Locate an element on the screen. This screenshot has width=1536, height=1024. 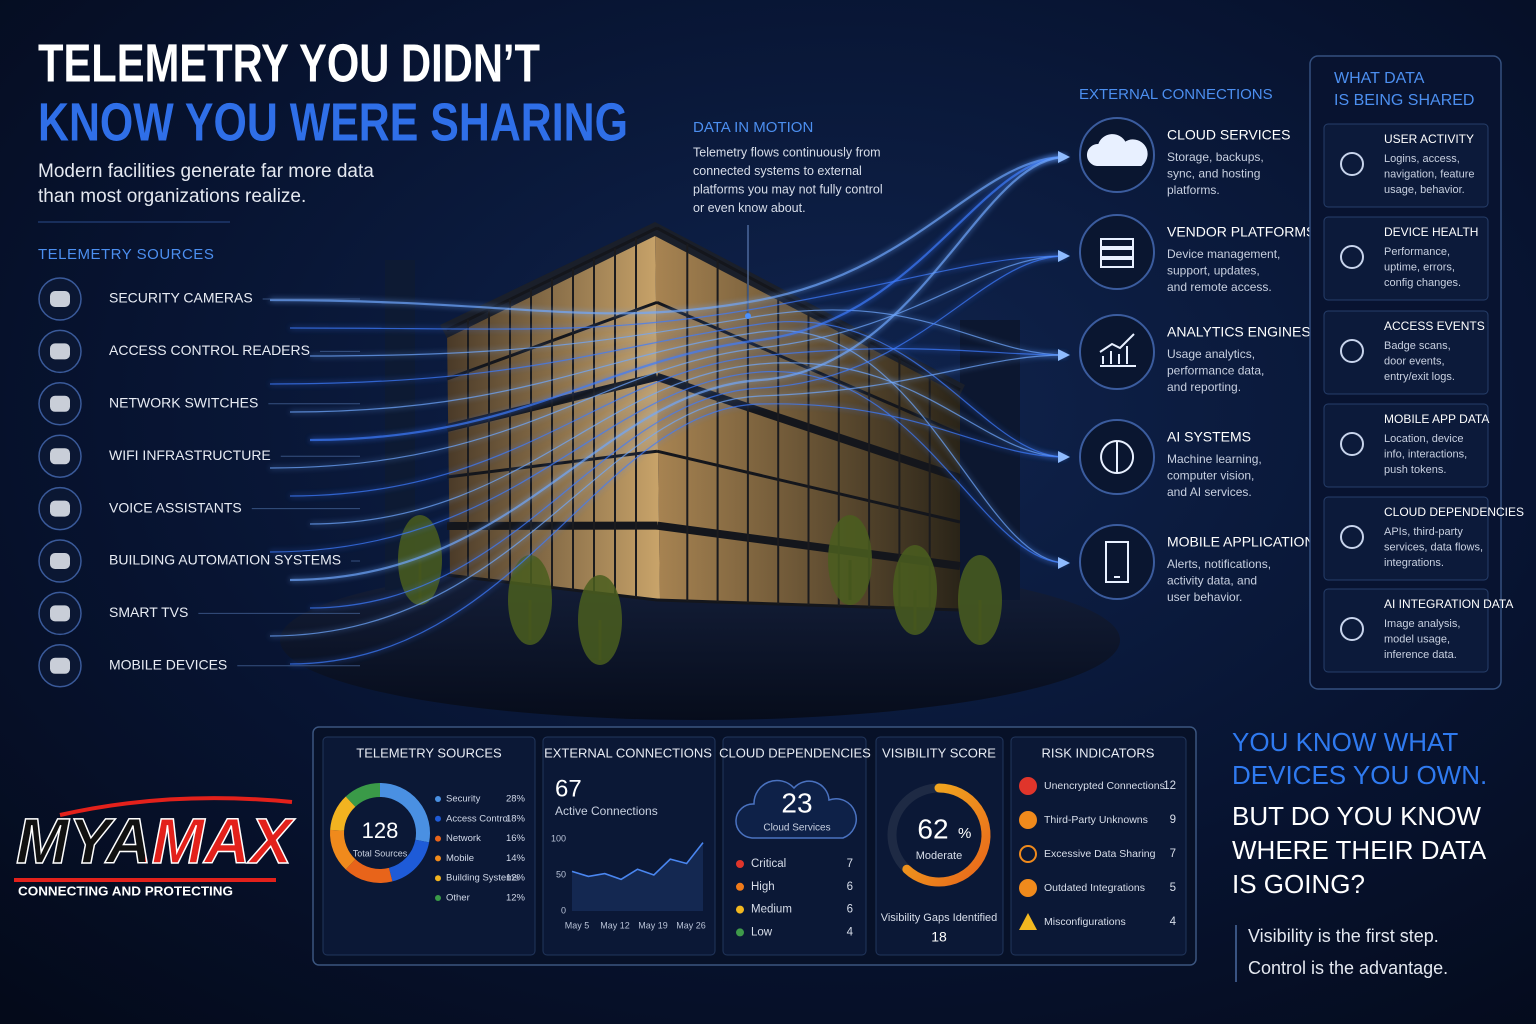
card-title: MOBILE APP DATA is located at coordinates (1436, 419).